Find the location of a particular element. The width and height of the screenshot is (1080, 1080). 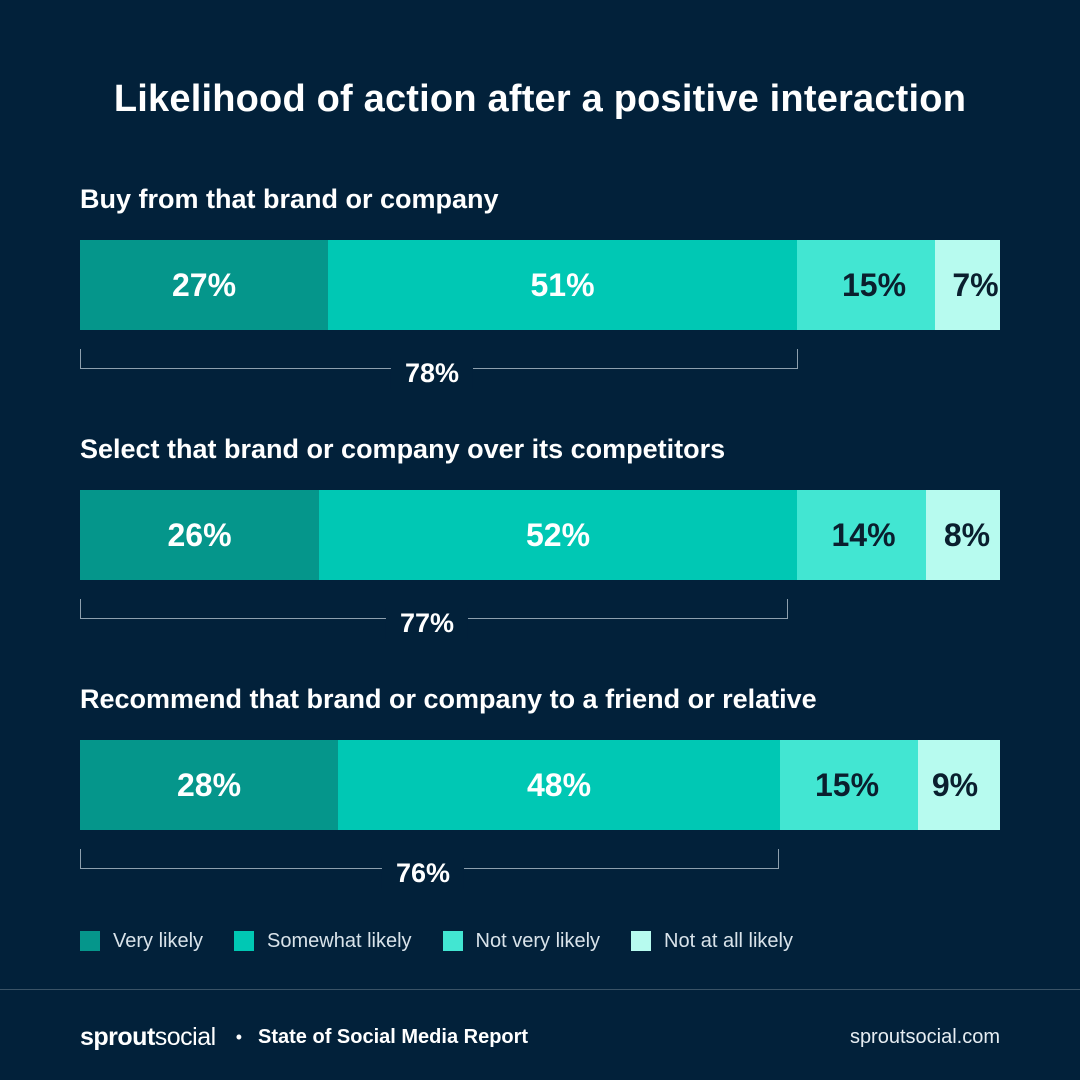

legend-item-somewhat-likely: Somewhat likely is located at coordinates (323, 941).